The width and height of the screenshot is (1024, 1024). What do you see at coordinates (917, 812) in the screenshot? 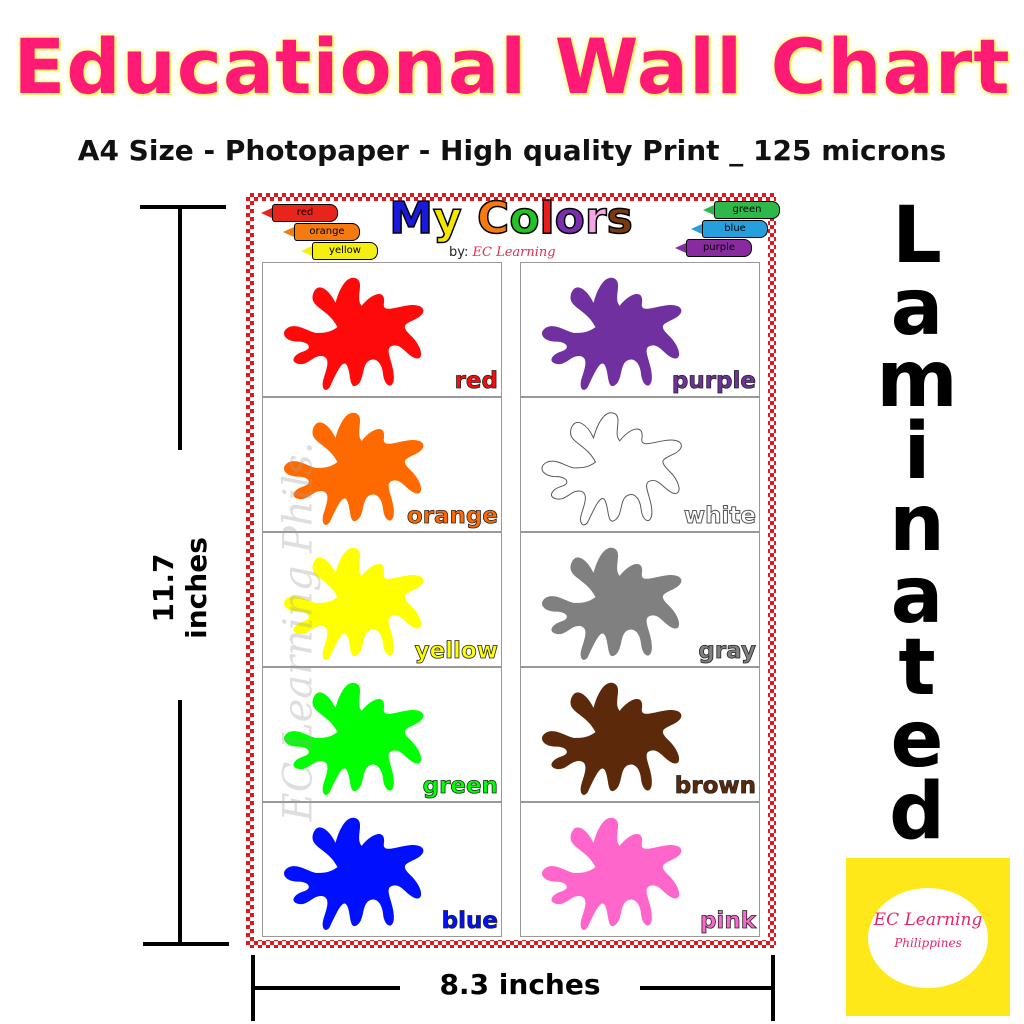
I see `laminated-letter: d` at bounding box center [917, 812].